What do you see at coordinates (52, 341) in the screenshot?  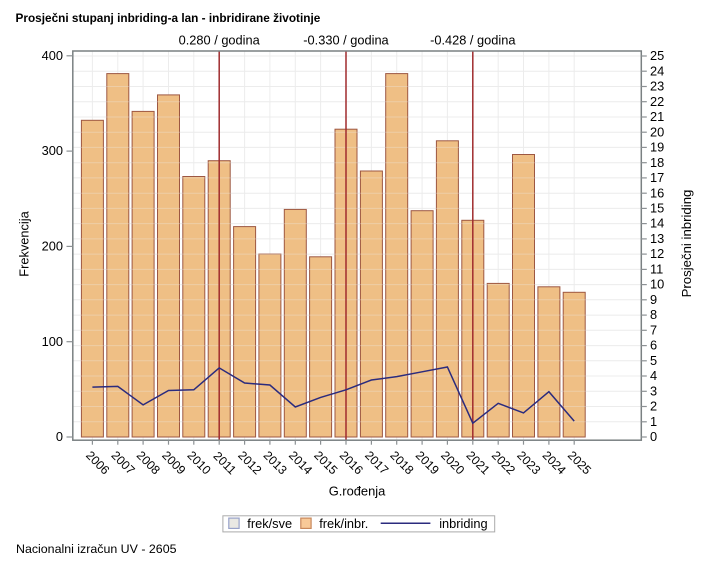 I see `svg-text: 100` at bounding box center [52, 341].